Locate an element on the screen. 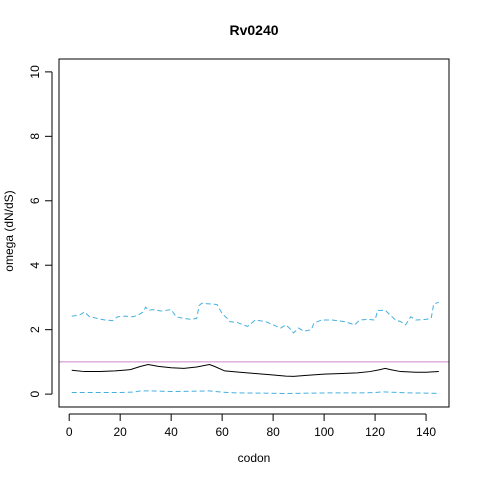 The image size is (480, 480). x-tick-label: 120 is located at coordinates (375, 432).